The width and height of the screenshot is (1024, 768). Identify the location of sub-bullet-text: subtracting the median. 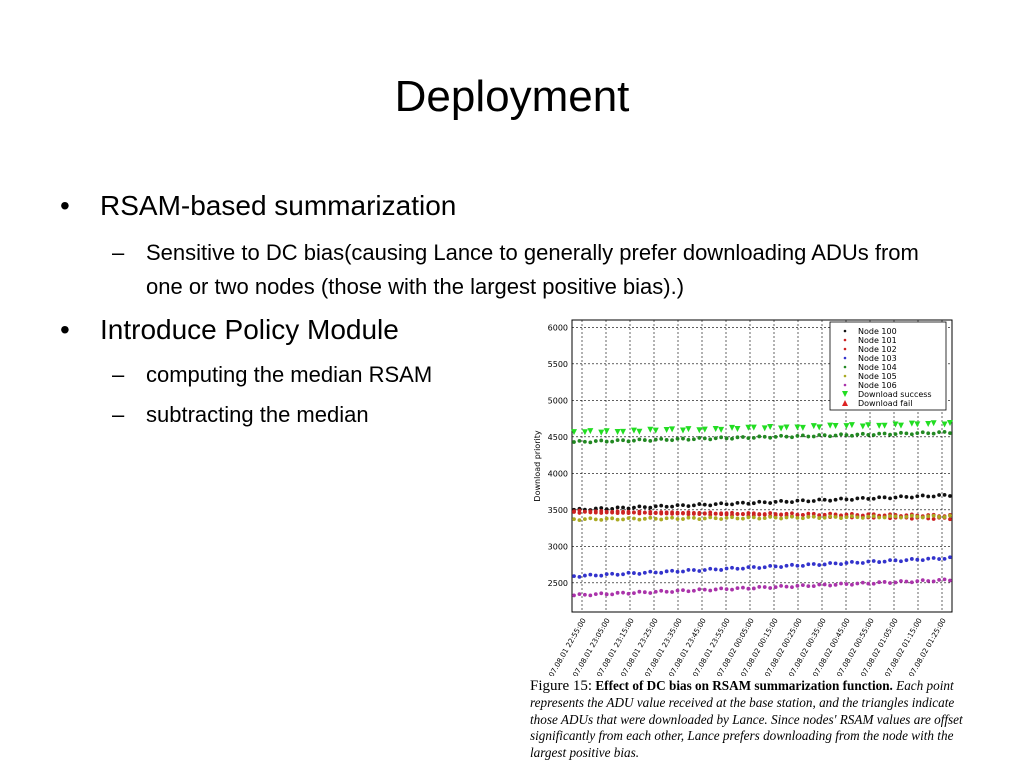
(257, 414).